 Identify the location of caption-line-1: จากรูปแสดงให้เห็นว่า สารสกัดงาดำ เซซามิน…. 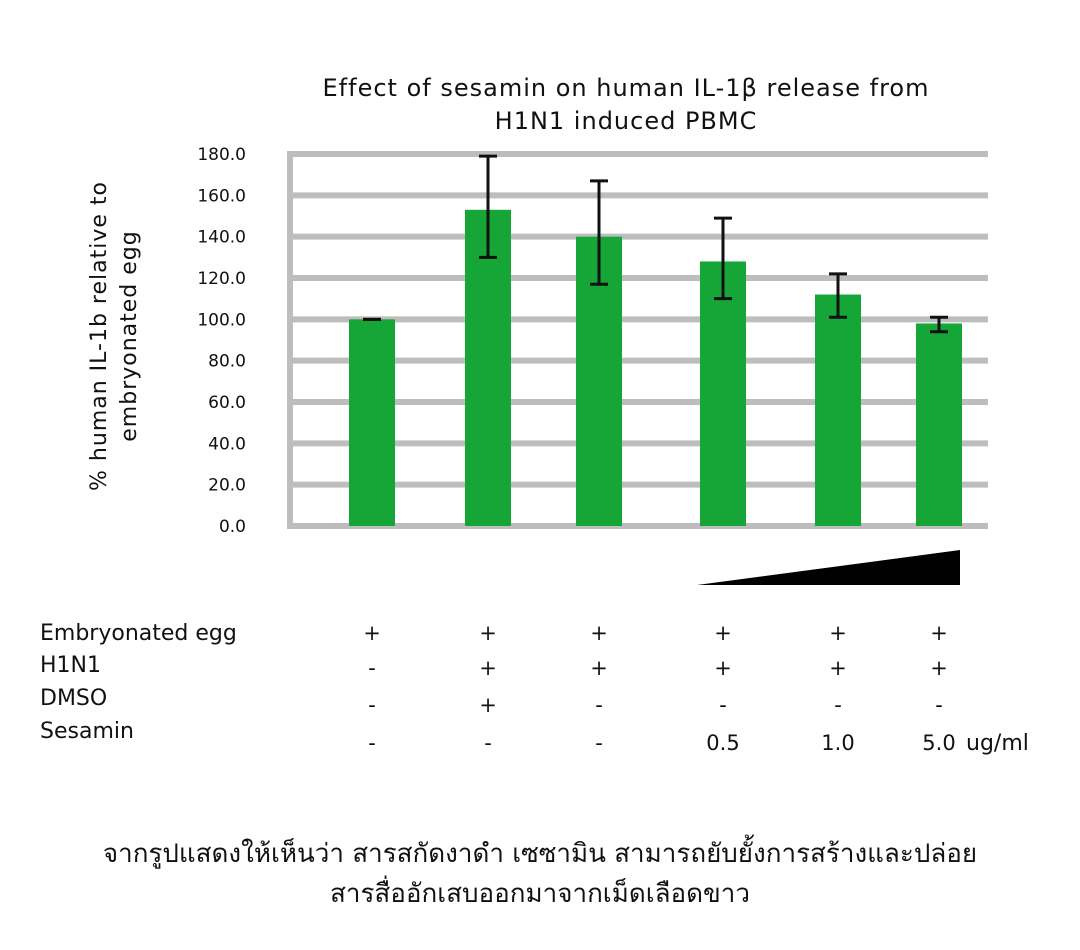
(540, 854).